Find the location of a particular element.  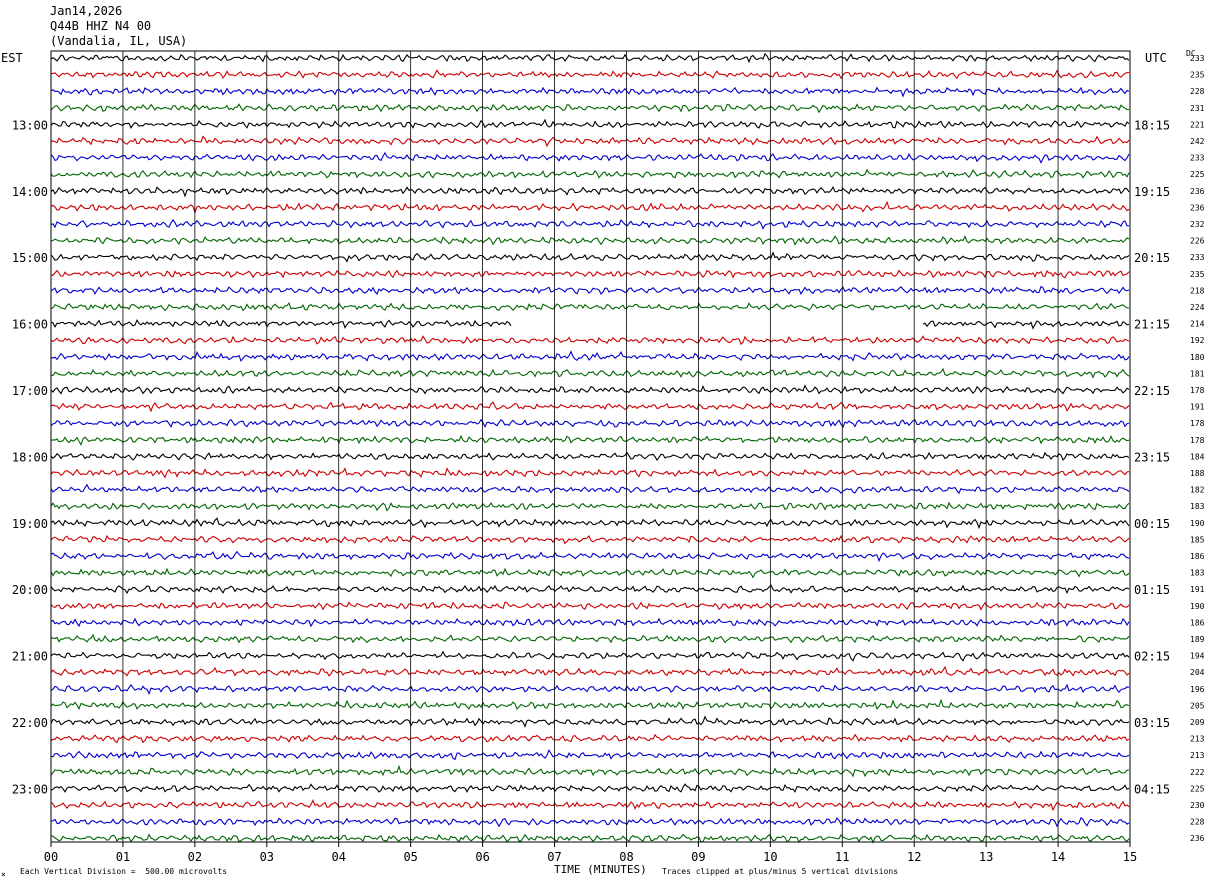

dc-offset-label: 221 is located at coordinates (1197, 124).